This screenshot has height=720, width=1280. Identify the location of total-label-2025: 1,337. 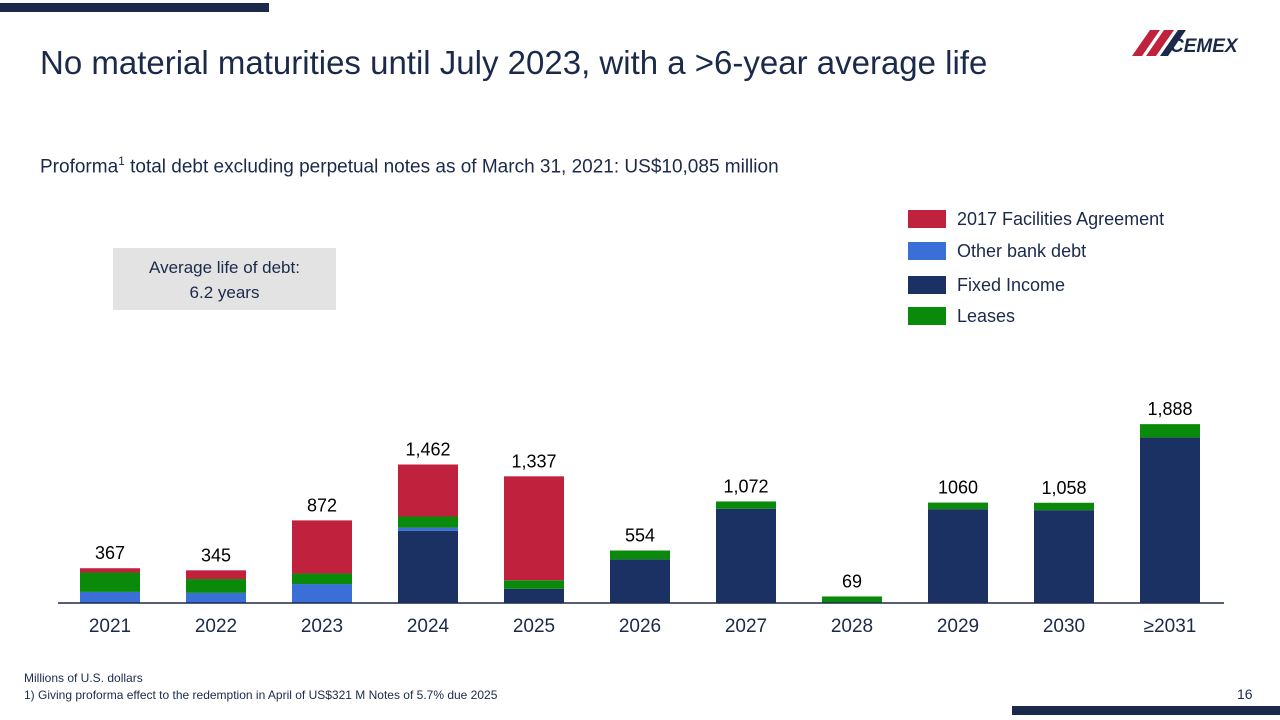
(533, 461).